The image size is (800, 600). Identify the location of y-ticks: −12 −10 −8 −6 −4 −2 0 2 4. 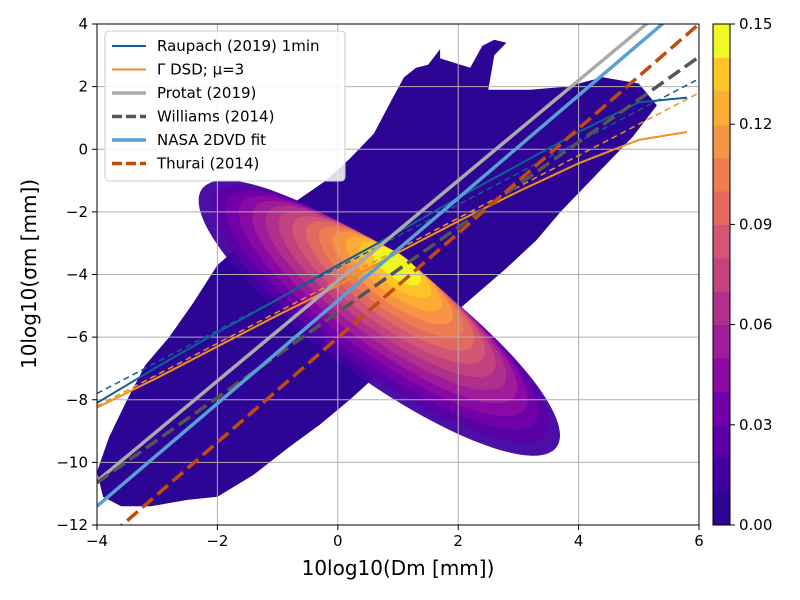
(76, 274).